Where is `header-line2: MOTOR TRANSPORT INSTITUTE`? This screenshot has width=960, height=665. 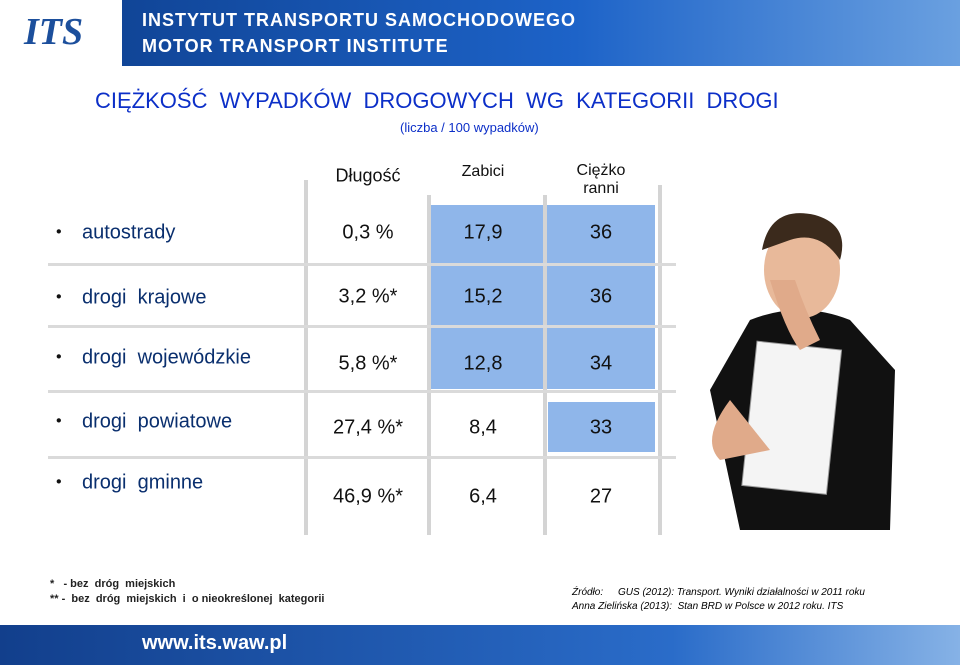 header-line2: MOTOR TRANSPORT INSTITUTE is located at coordinates (295, 46).